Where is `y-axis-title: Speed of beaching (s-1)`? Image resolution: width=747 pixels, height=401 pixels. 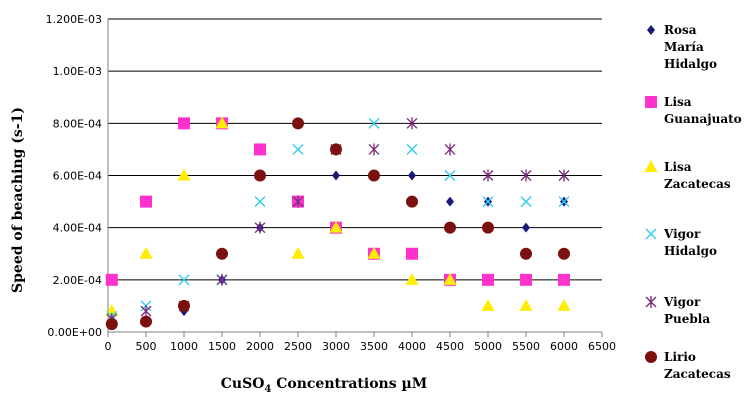 y-axis-title: Speed of beaching (s-1) is located at coordinates (18, 200).